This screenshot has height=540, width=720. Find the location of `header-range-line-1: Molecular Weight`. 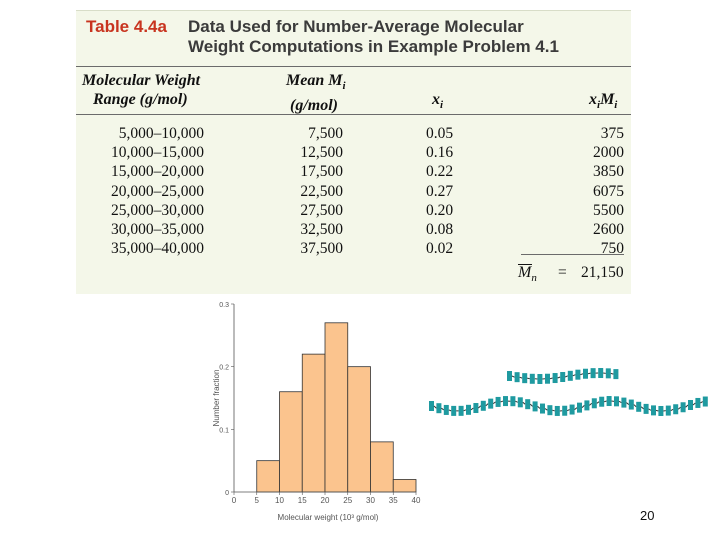

header-range-line-1: Molecular Weight is located at coordinates (141, 80).